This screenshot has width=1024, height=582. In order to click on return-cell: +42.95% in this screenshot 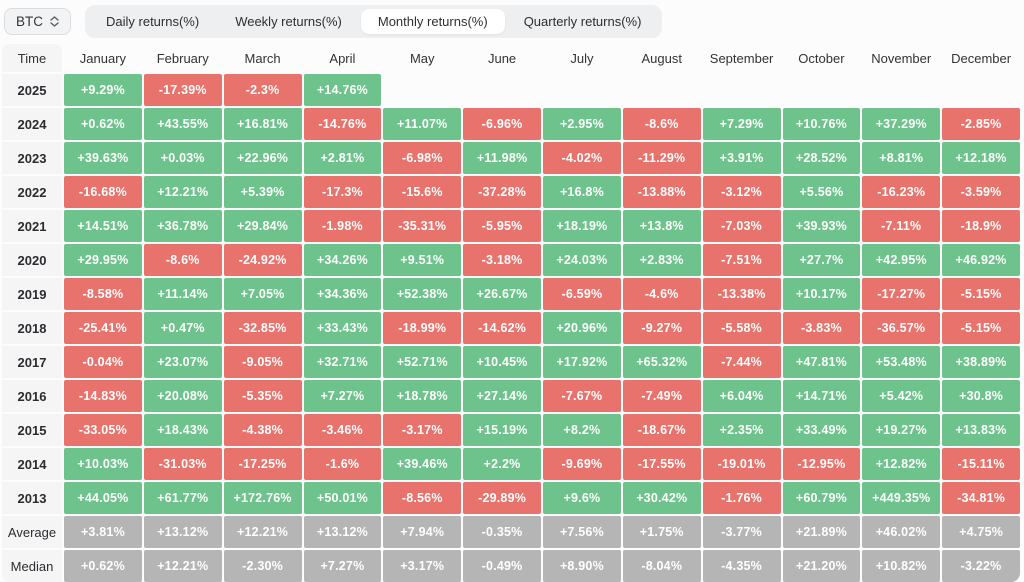, I will do `click(901, 260)`.